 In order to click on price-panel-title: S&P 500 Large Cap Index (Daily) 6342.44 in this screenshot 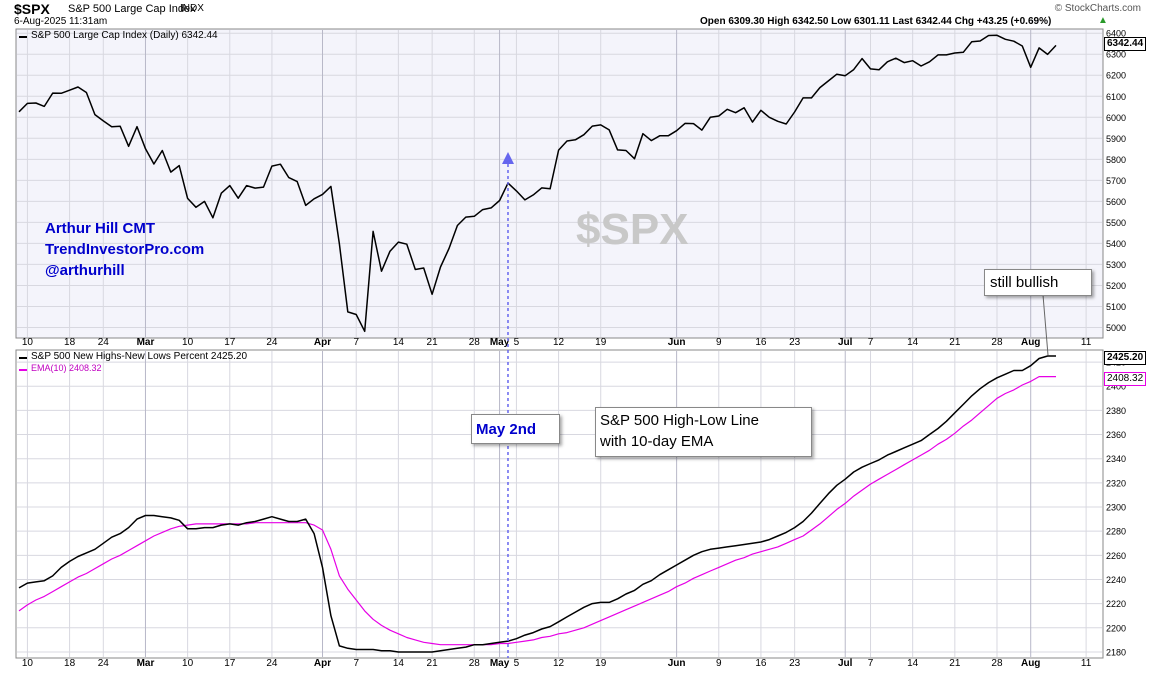, I will do `click(124, 35)`.